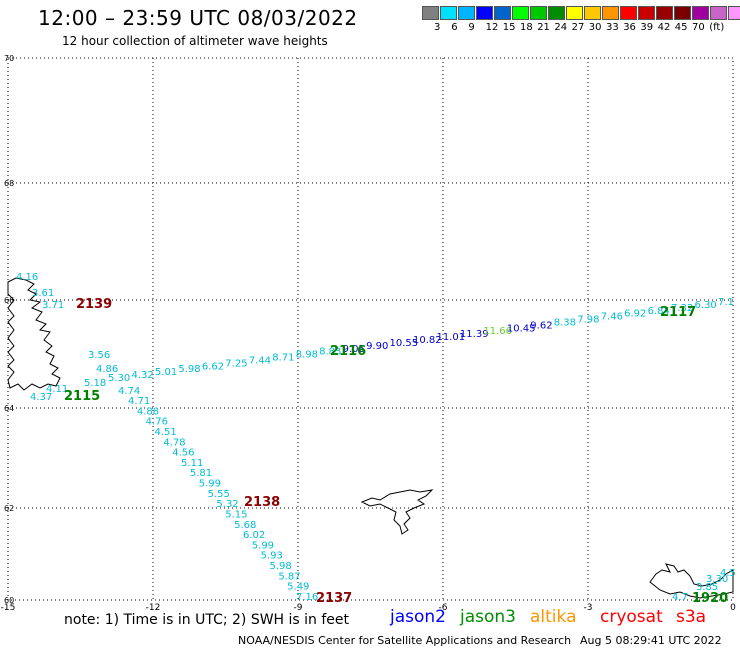 The image size is (740, 650). Describe the element at coordinates (219, 494) in the screenshot. I see `track-value-label: 5.55` at that location.